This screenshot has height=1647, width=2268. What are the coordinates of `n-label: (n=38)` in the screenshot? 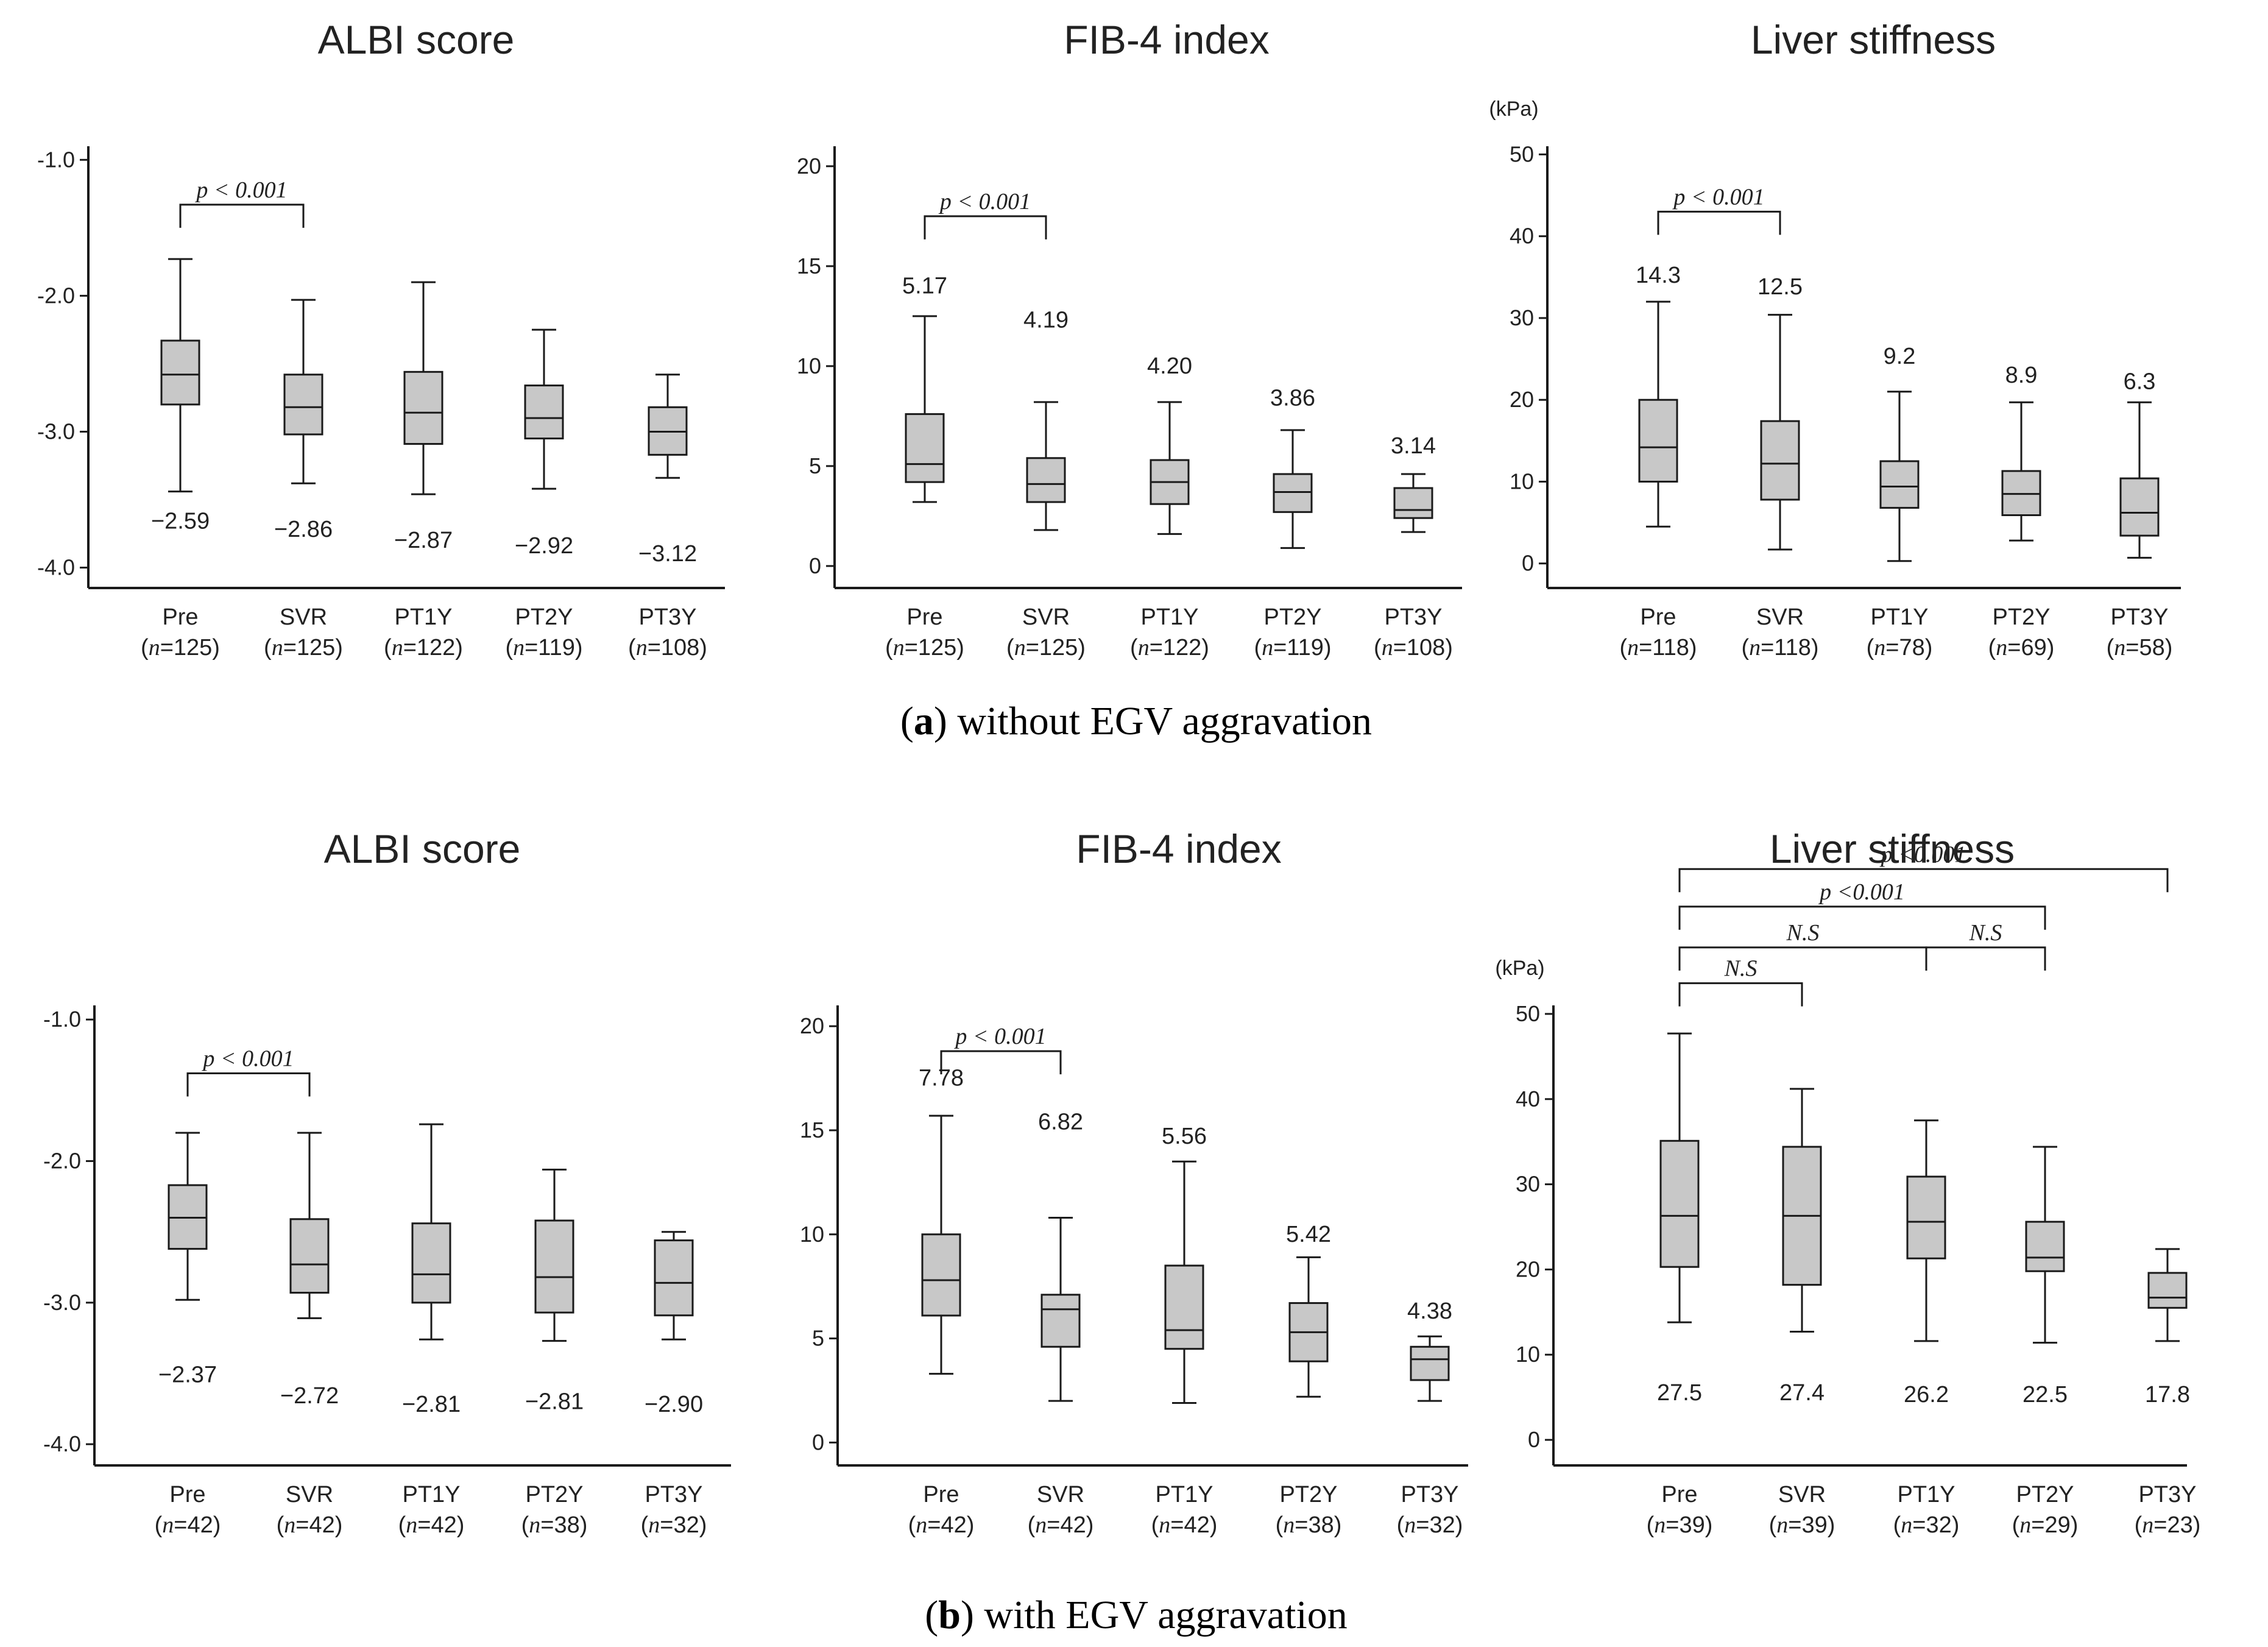 It's located at (1309, 1525).